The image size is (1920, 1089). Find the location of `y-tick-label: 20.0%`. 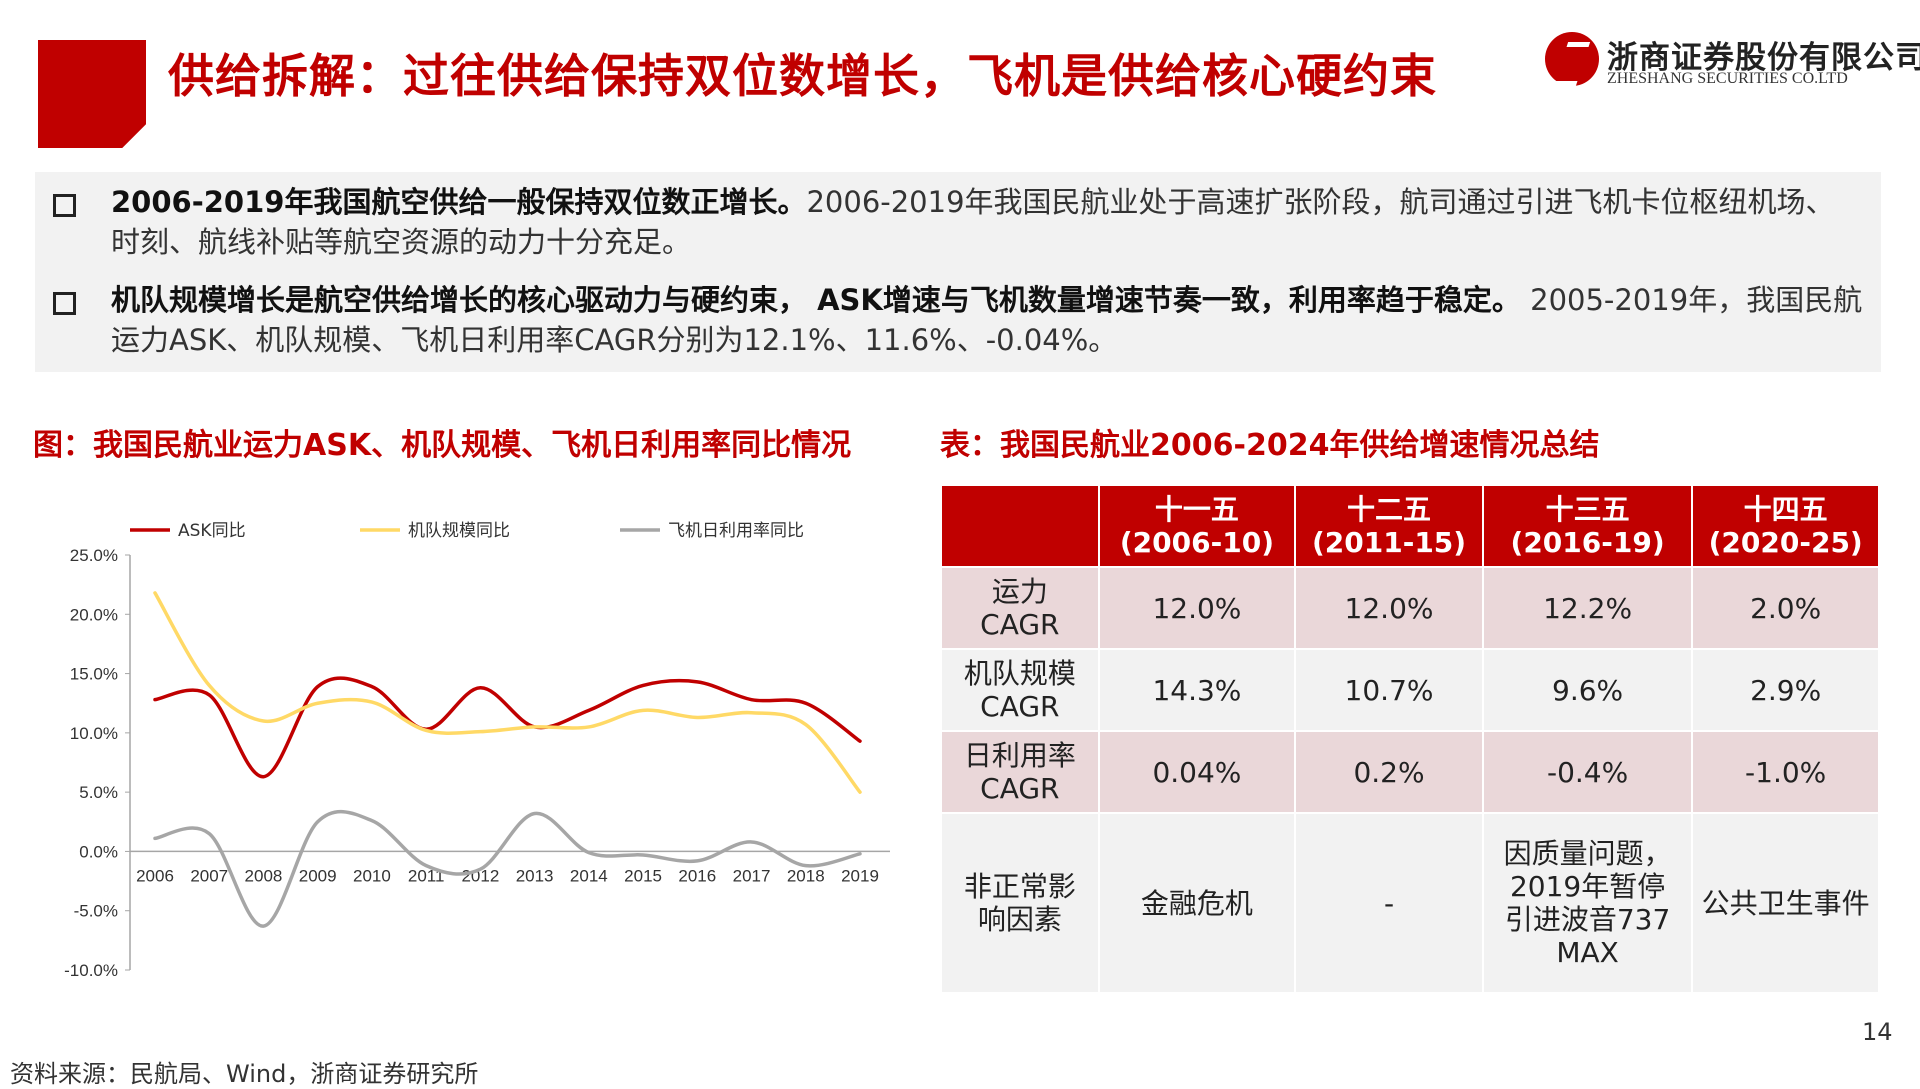

y-tick-label: 20.0% is located at coordinates (94, 614).